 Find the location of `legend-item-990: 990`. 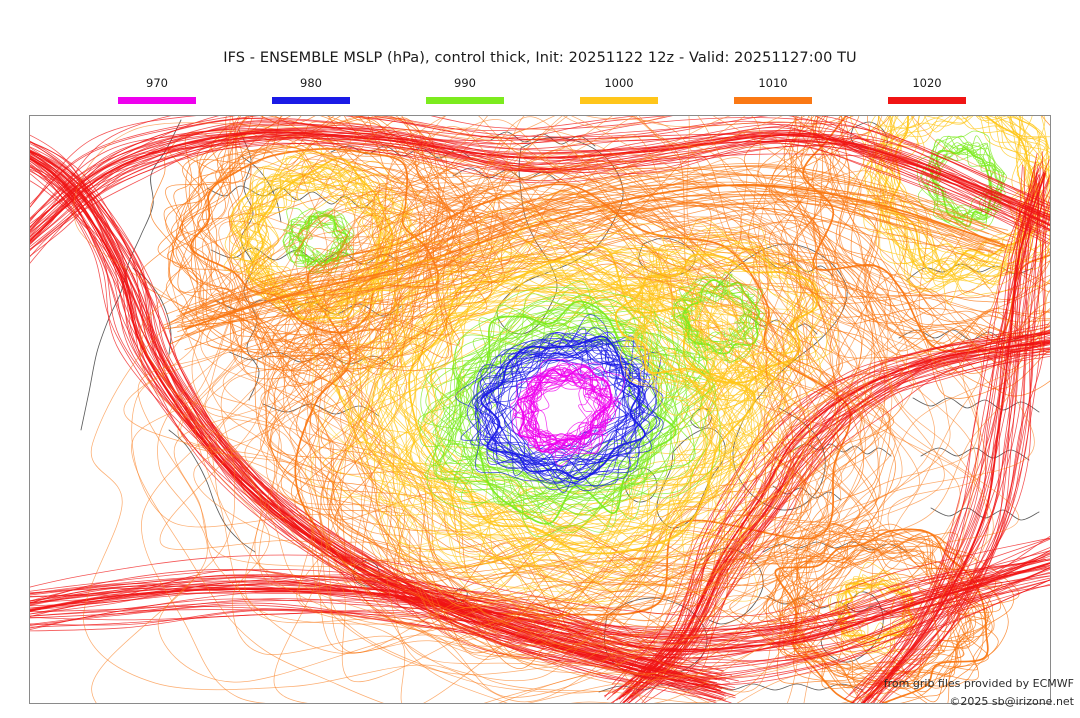

legend-item-990: 990 is located at coordinates (465, 90).